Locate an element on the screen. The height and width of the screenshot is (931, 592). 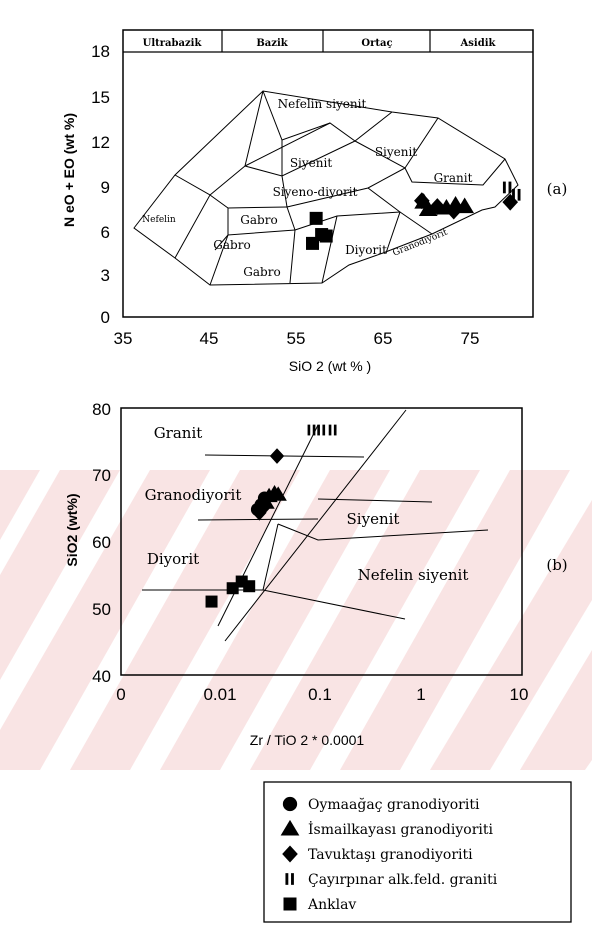
panel-a-x-axis-label: SiO 2 (wt % ) is located at coordinates (330, 366).